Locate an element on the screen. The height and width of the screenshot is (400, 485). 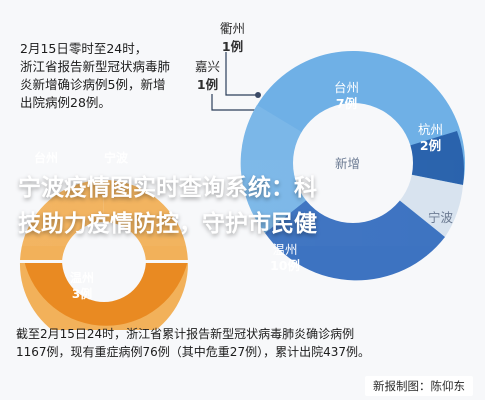
connector-dot is located at coordinates (258, 95).